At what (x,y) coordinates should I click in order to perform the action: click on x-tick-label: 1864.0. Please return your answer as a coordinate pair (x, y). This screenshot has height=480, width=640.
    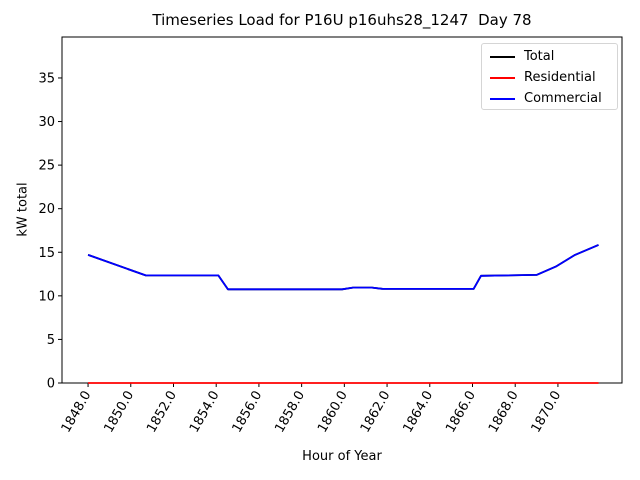
    Looking at the image, I should click on (419, 412).